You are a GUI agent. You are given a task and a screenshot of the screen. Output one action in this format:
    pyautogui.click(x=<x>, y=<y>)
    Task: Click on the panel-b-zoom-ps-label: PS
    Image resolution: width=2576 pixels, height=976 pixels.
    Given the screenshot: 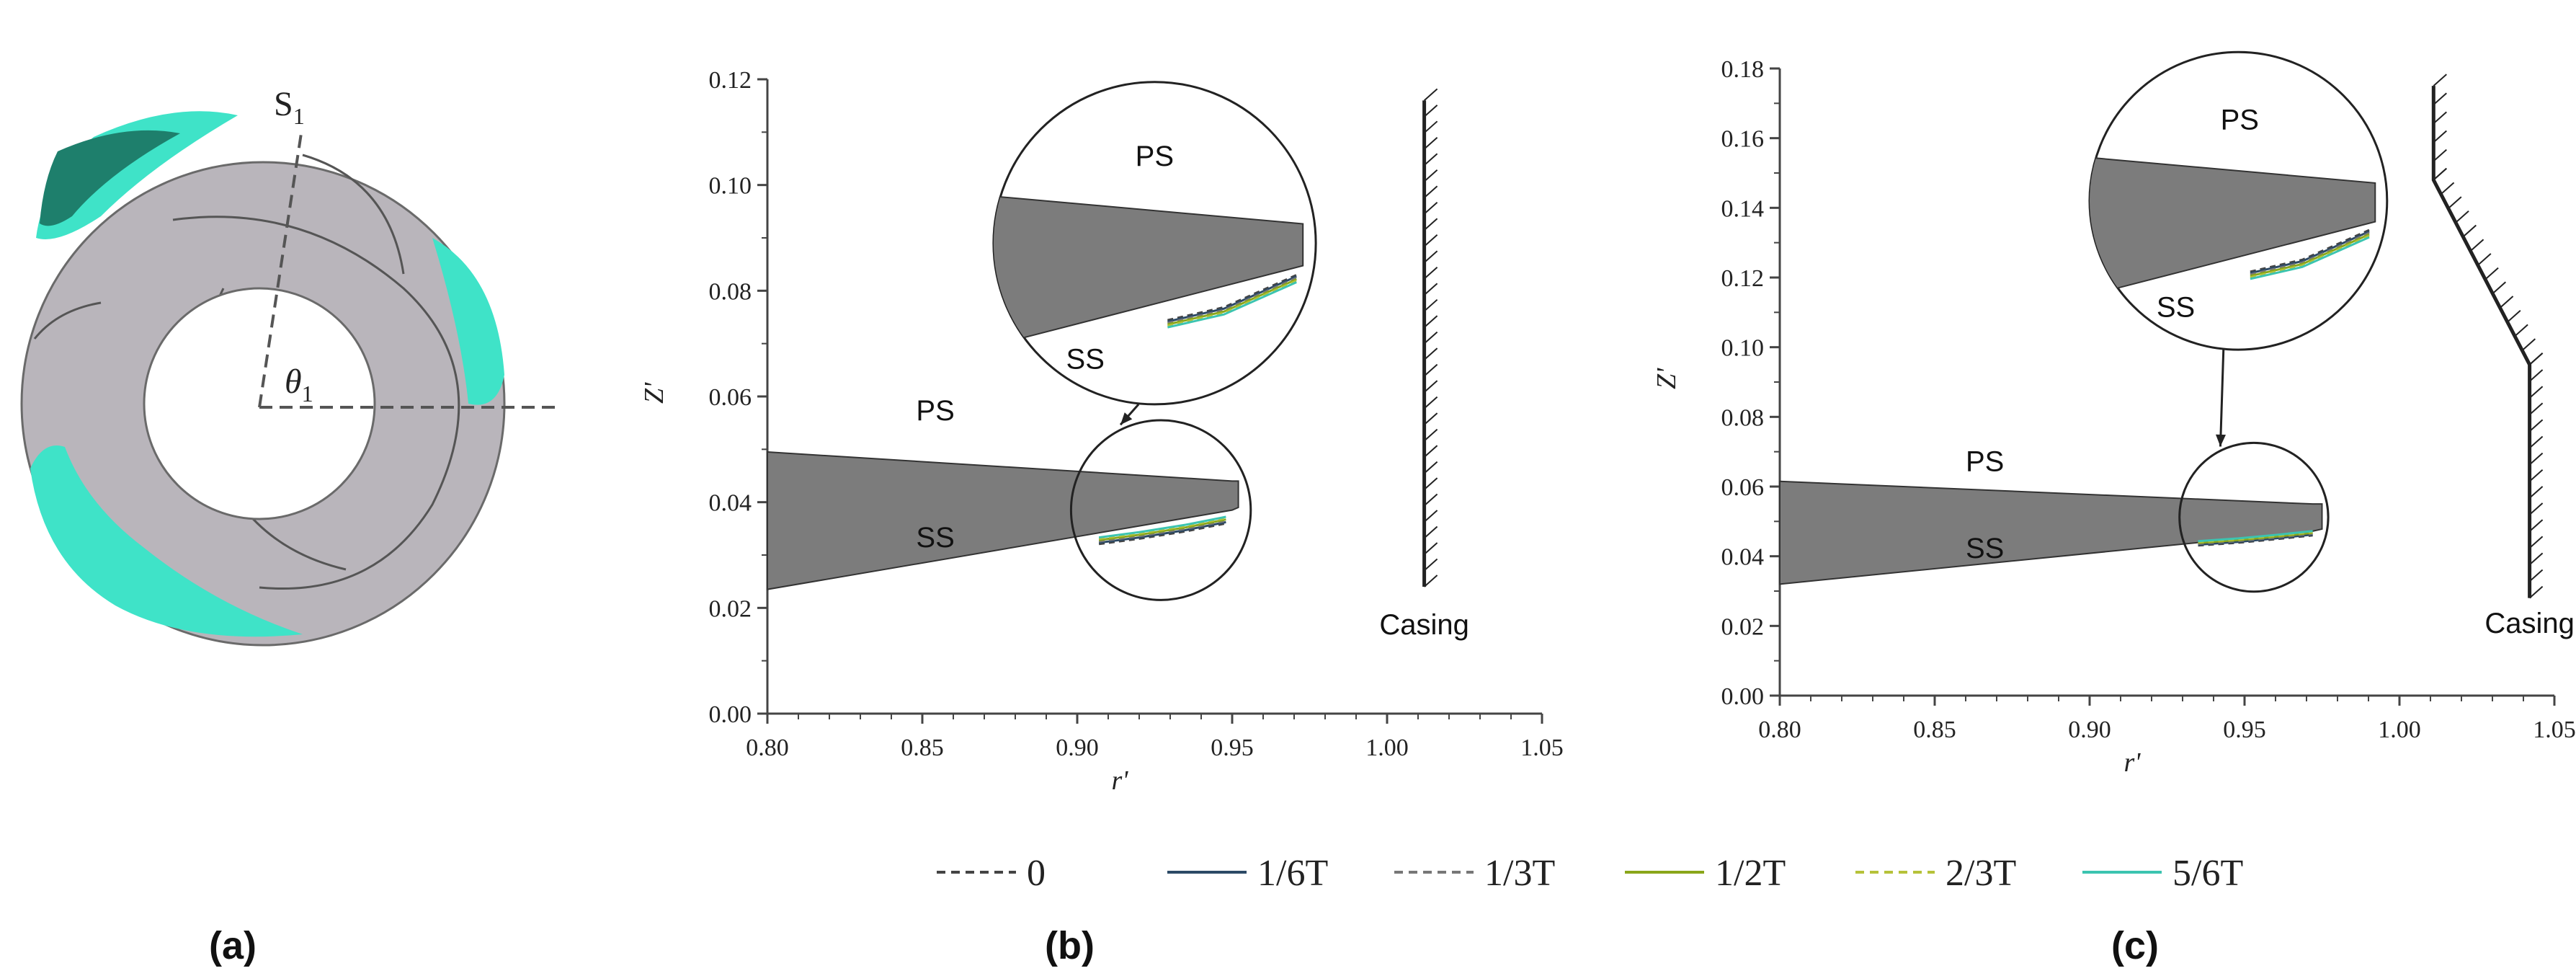 What is the action you would take?
    pyautogui.click(x=1155, y=156)
    